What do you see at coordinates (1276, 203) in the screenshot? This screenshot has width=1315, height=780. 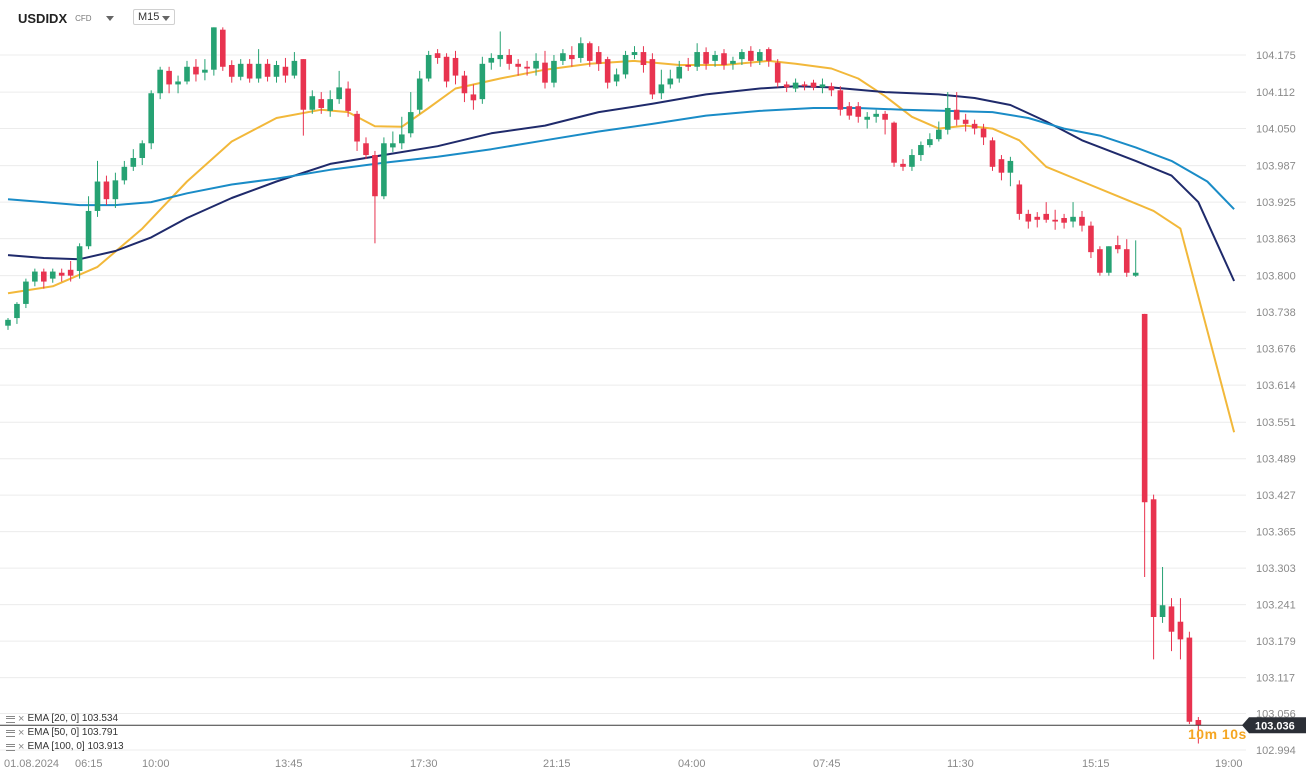 I see `y-tick-label: 103.925` at bounding box center [1276, 203].